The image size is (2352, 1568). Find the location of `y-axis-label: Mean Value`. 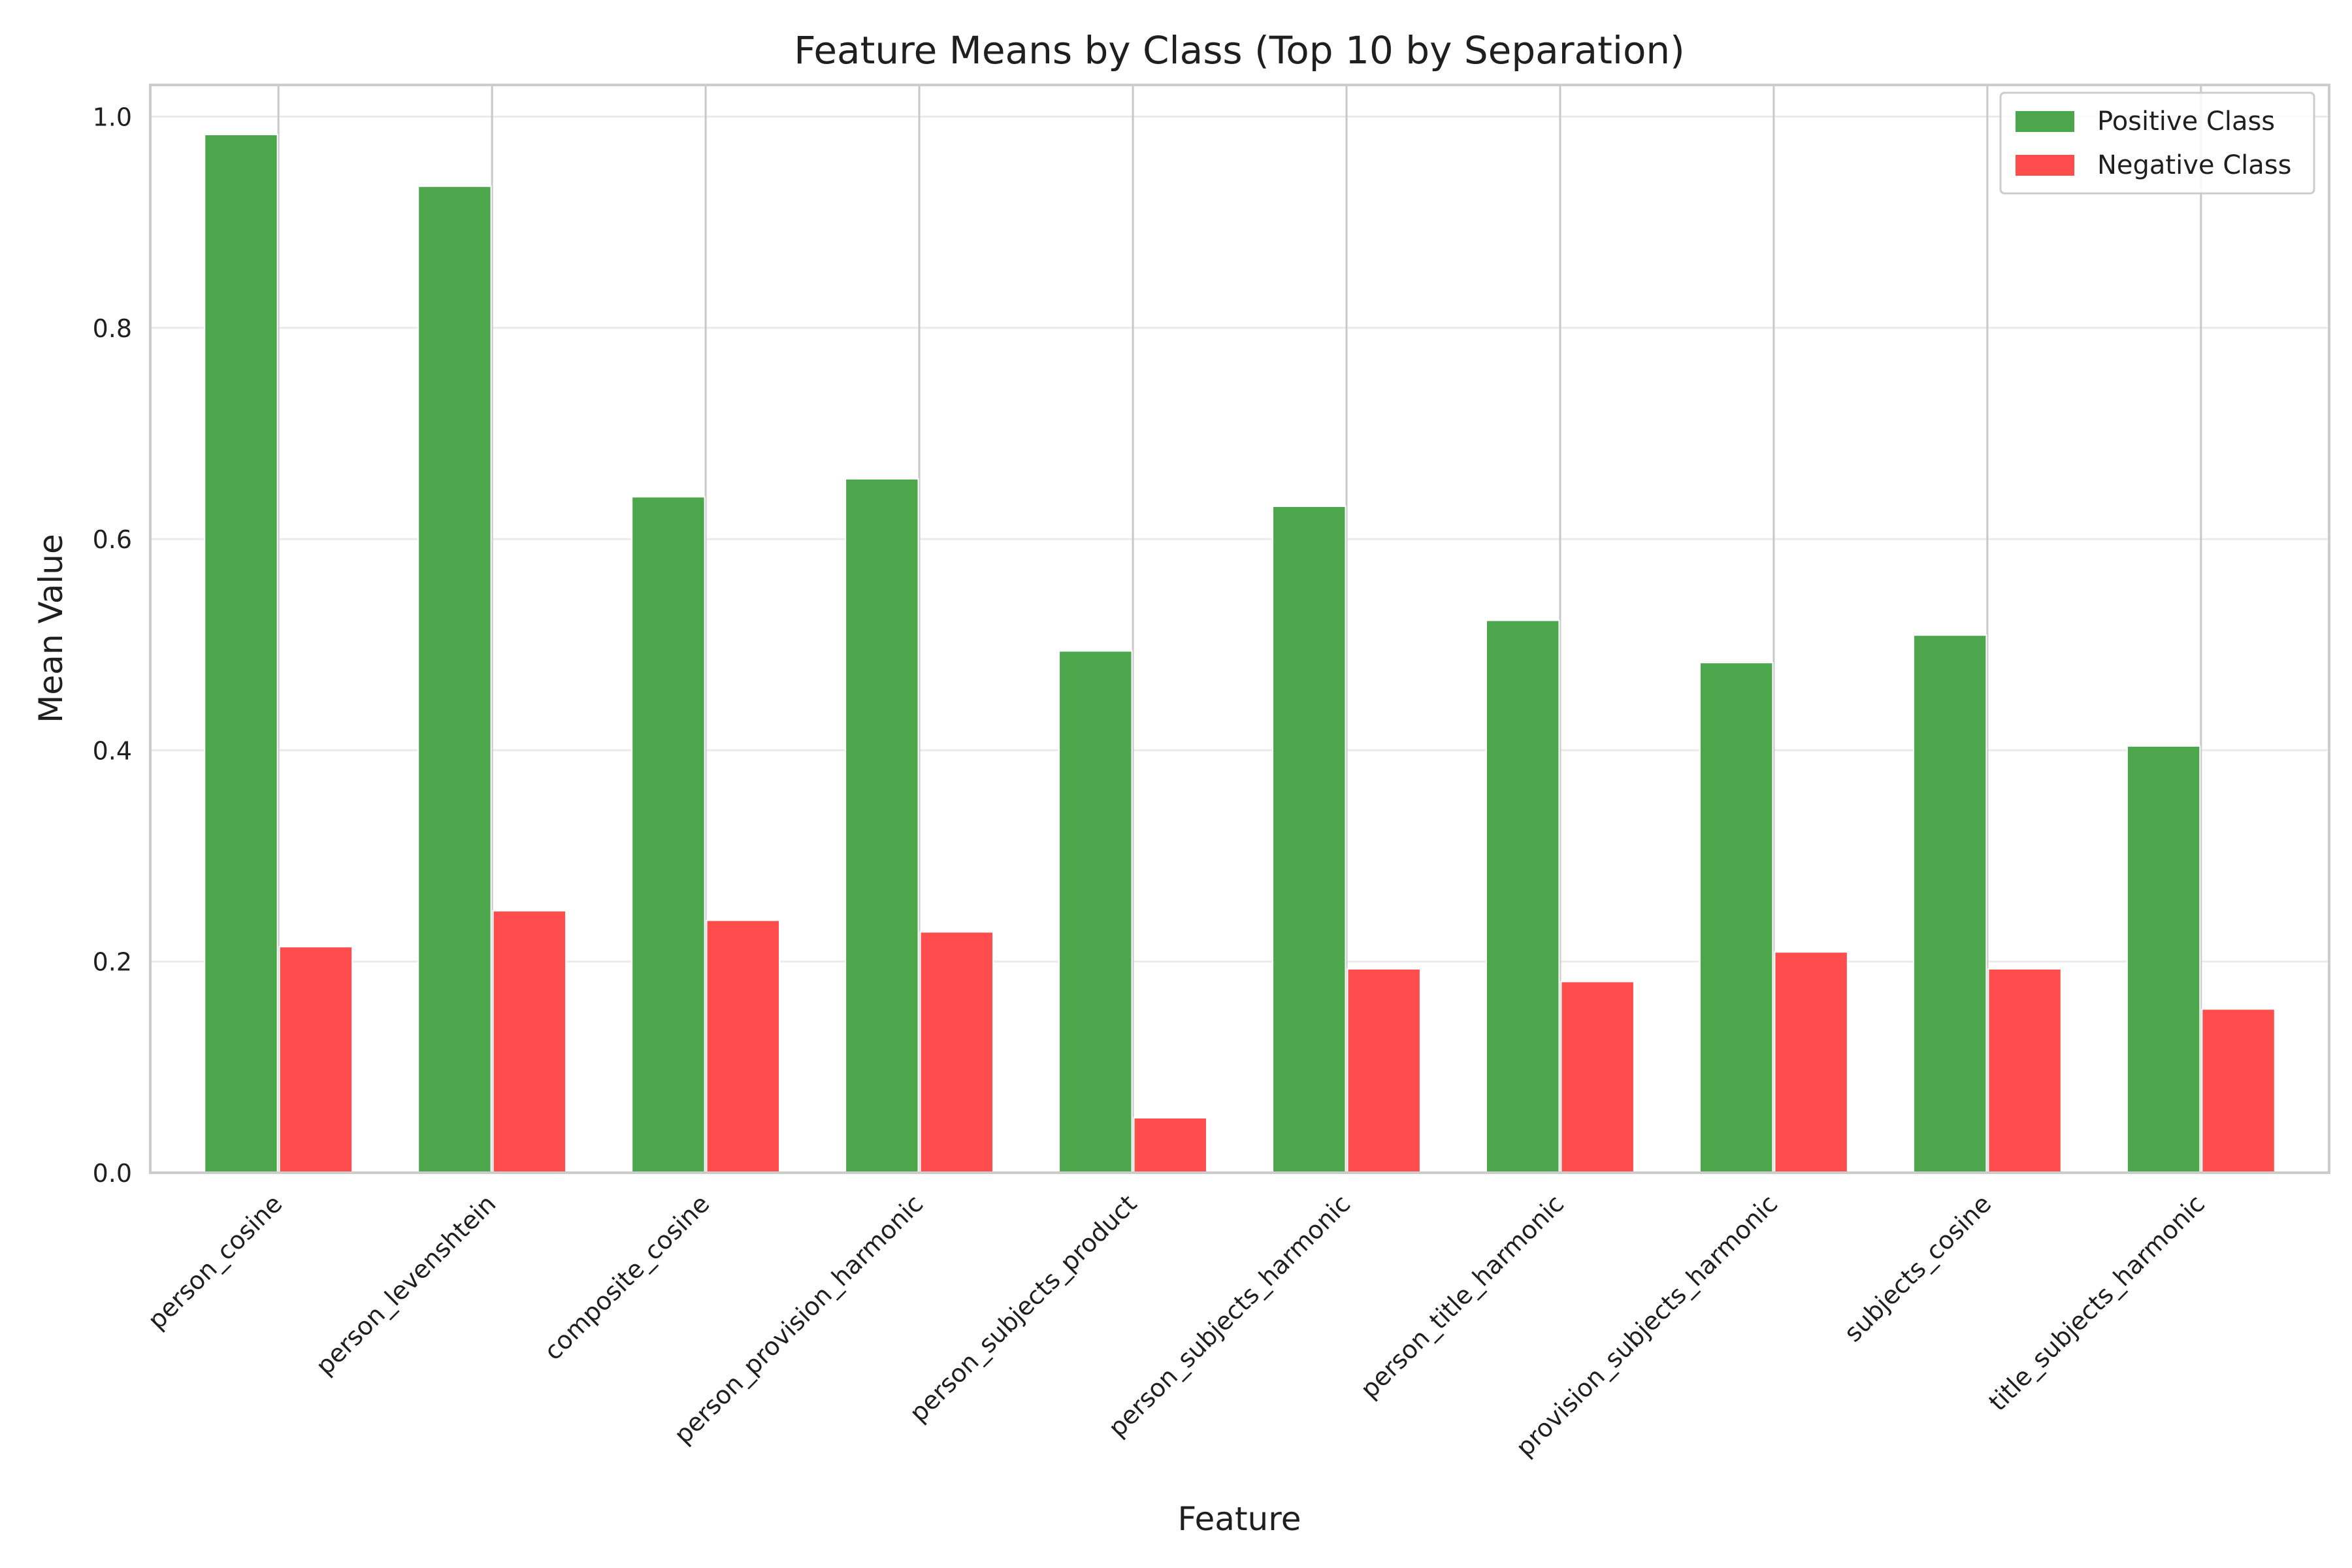

y-axis-label: Mean Value is located at coordinates (51, 628).